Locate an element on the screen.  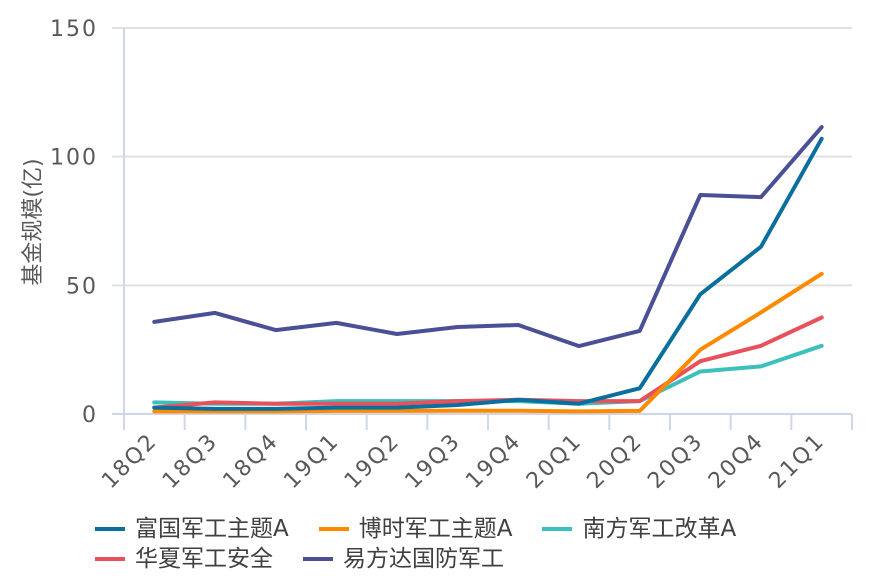
x-tick-label: 18Q4 is located at coordinates (251, 461).